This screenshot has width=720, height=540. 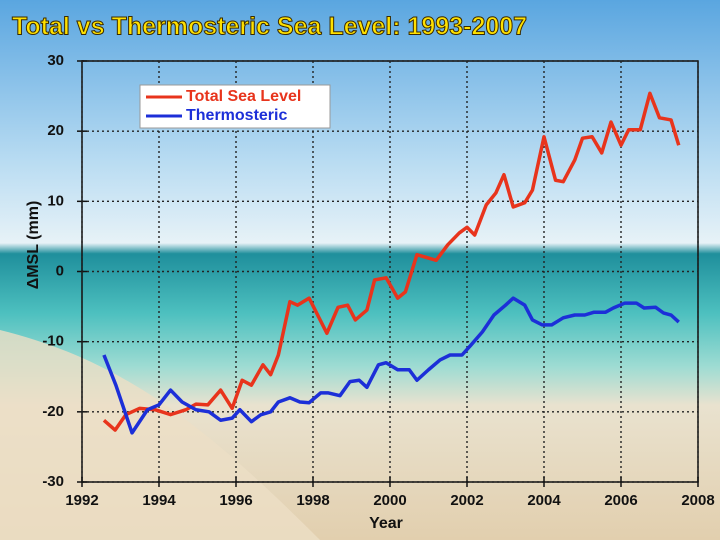 I want to click on x-tick-label: 2008, so click(x=697, y=500).